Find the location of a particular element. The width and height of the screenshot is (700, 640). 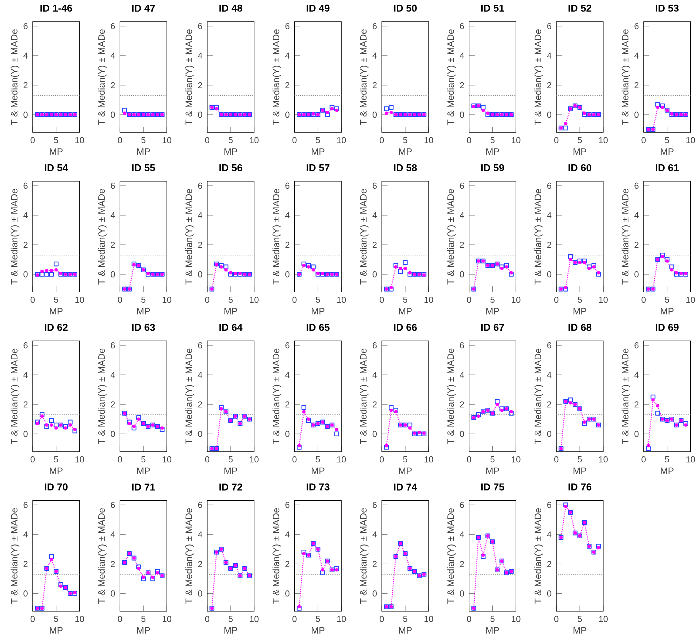

chart-title: ID 53 is located at coordinates (667, 8).